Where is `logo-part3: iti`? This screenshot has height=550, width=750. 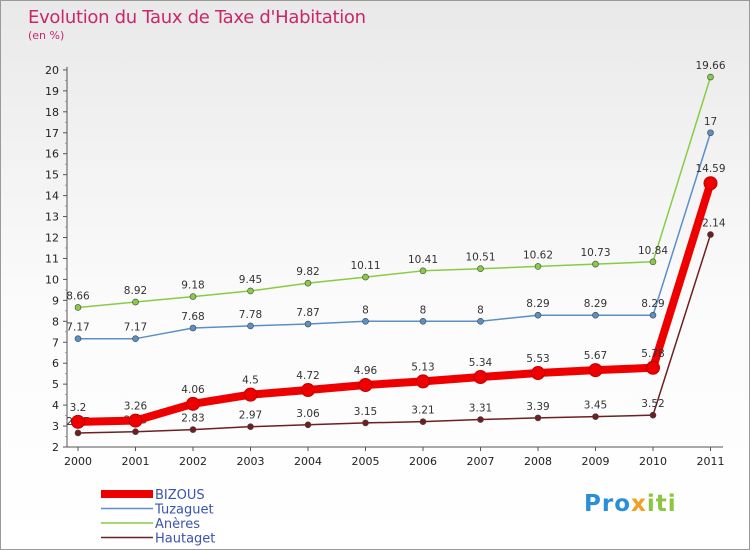 logo-part3: iti is located at coordinates (661, 504).